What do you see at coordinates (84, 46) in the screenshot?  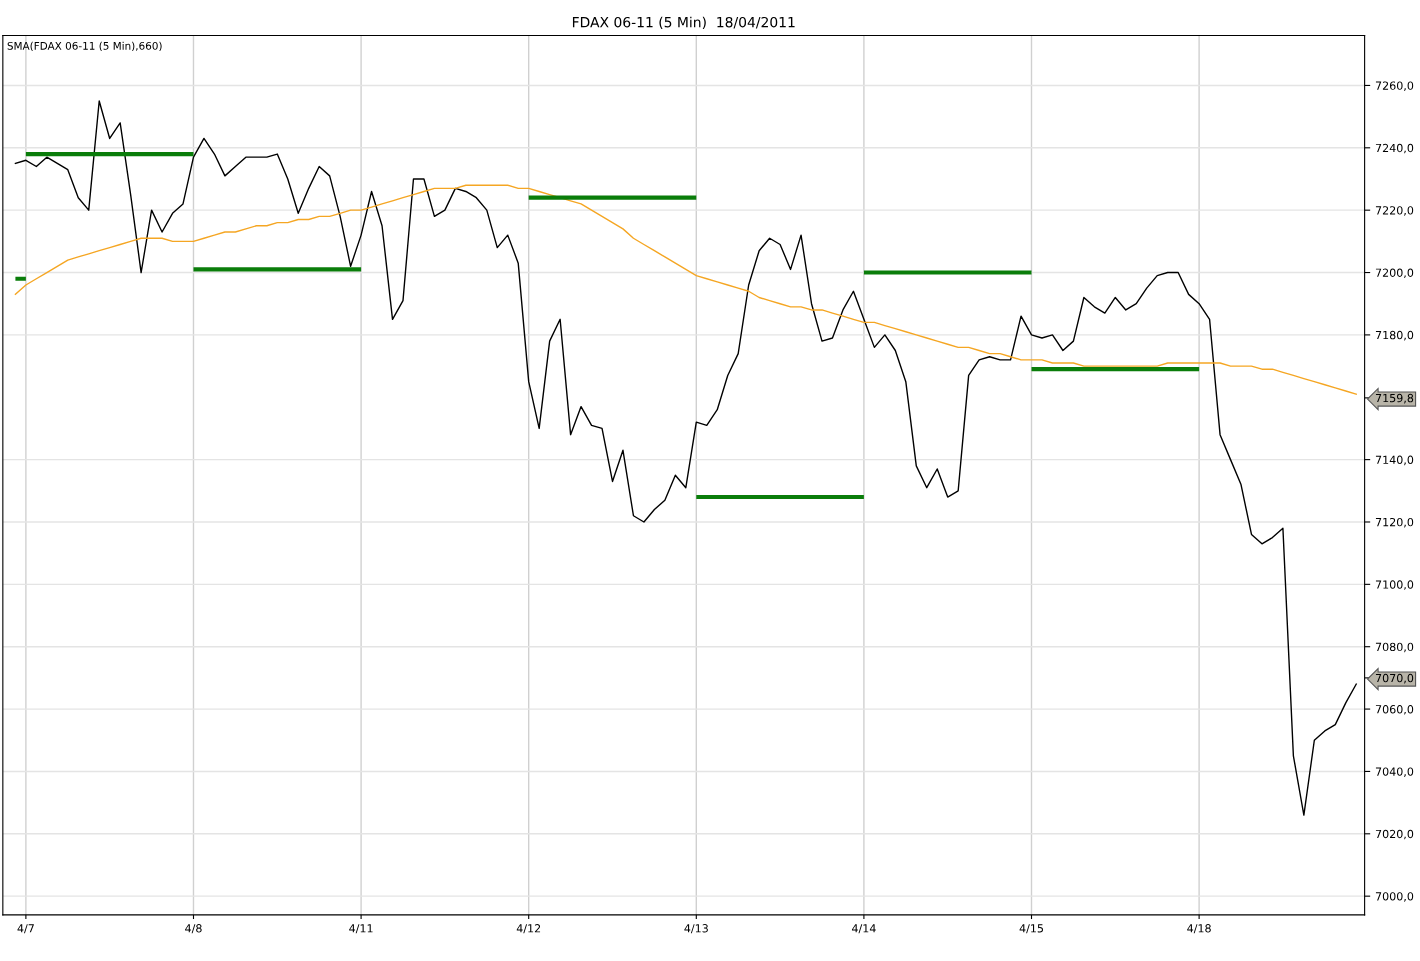 I see `annotation: SMA(FDAX 06-11 (5 Min),660)` at bounding box center [84, 46].